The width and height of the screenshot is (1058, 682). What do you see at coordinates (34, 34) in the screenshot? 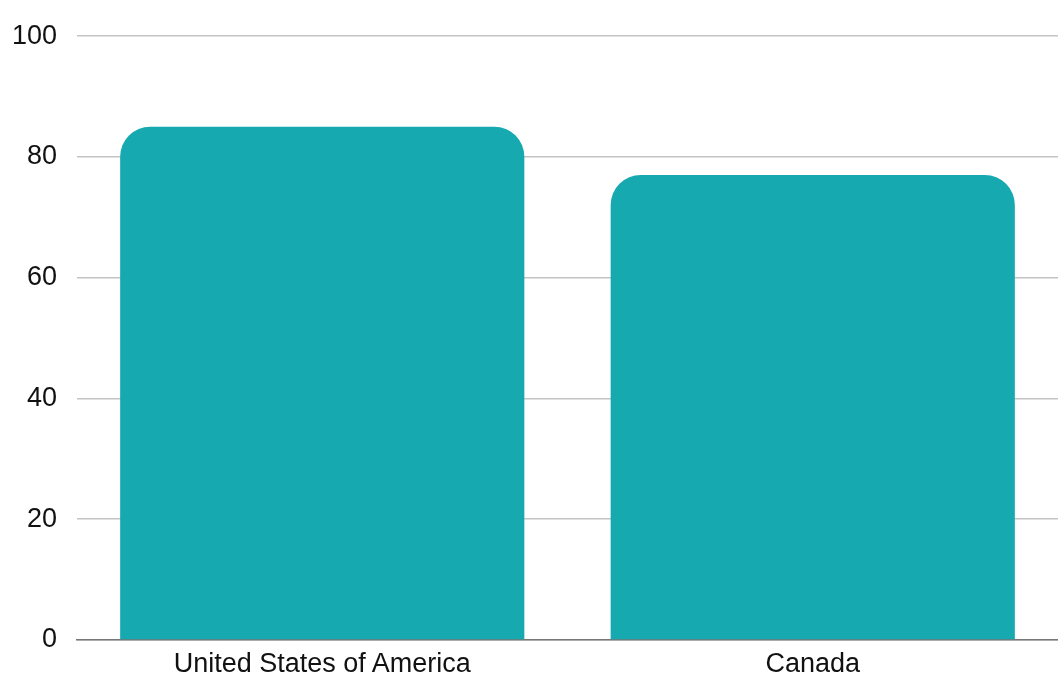
I see `y-tick-label: 100` at bounding box center [34, 34].